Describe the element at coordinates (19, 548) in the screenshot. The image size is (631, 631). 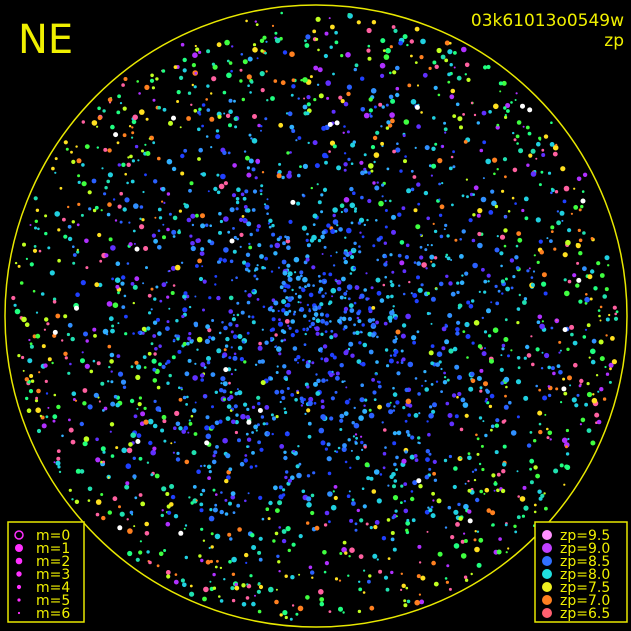
I see `legend-symbol` at that location.